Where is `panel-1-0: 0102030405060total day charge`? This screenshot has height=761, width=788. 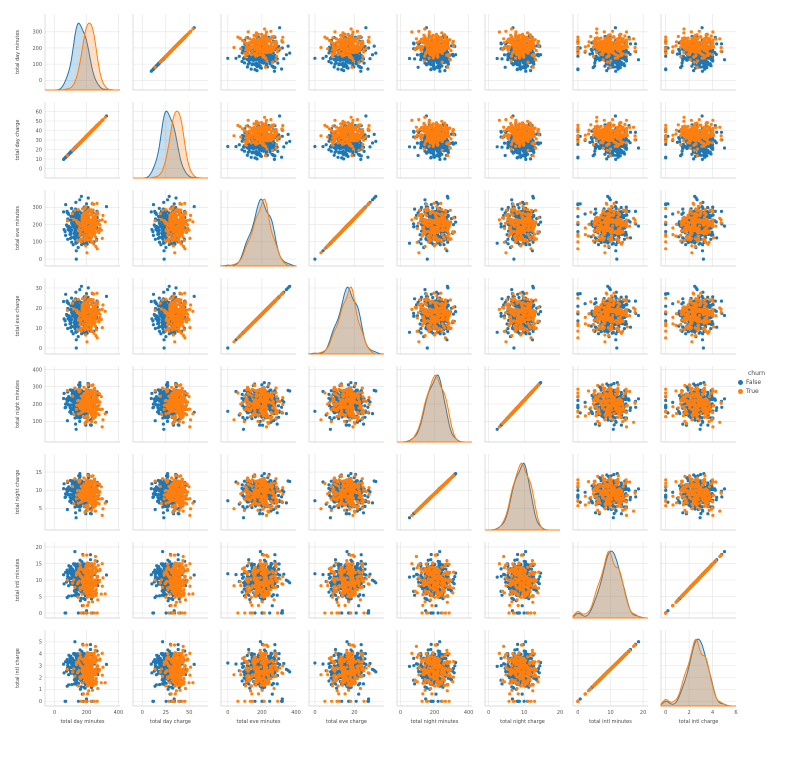
panel-1-0: 0102030405060total day charge is located at coordinates (67, 140).